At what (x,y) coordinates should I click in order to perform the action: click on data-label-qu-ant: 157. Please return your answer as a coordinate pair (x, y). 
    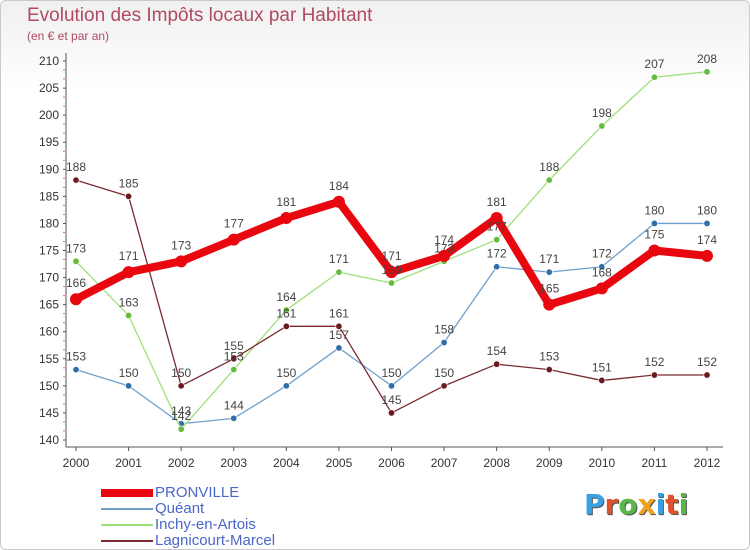
    Looking at the image, I should click on (339, 335).